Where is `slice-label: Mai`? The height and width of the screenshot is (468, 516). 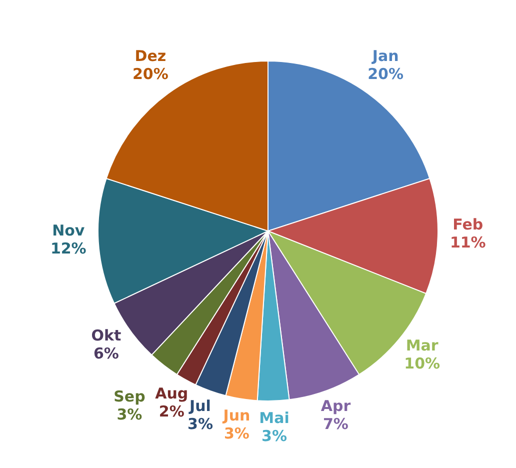 slice-label: Mai is located at coordinates (274, 417).